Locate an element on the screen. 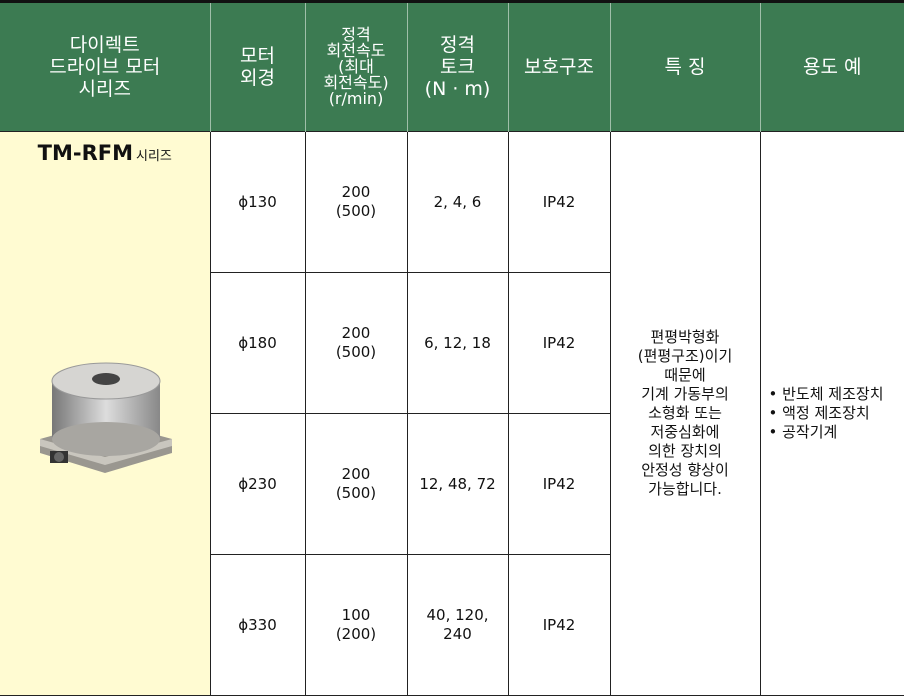  text-line: (r/min) is located at coordinates (356, 98).